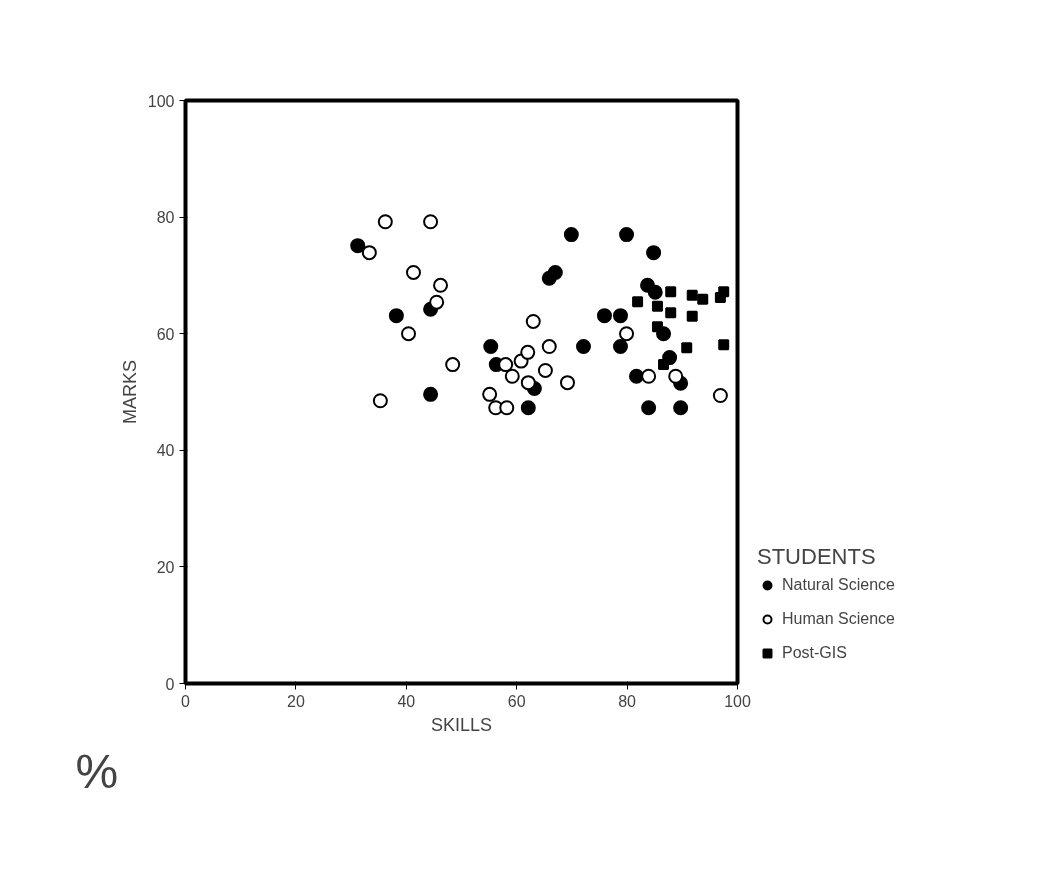 The image size is (1041, 888). Describe the element at coordinates (165, 218) in the screenshot. I see `y-tick-label: 80` at that location.